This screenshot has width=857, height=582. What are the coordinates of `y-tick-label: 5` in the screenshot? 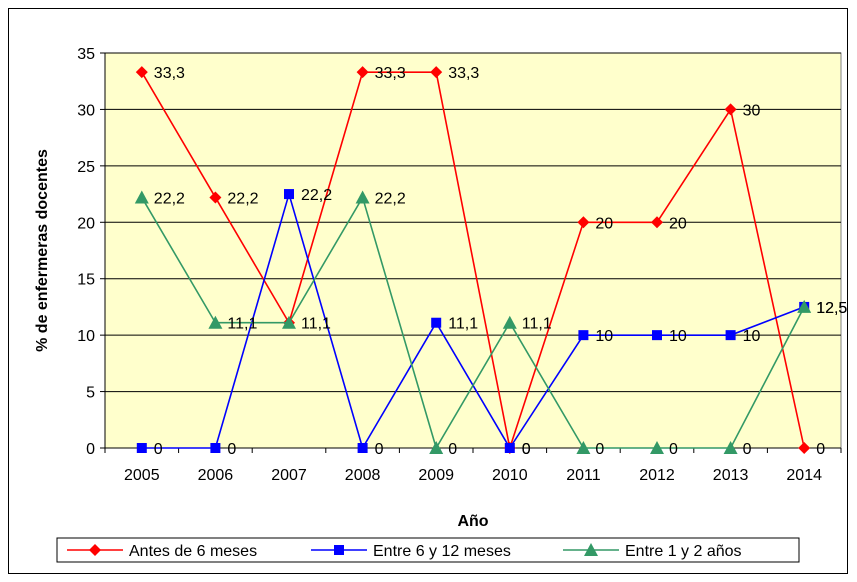 It's located at (90, 393).